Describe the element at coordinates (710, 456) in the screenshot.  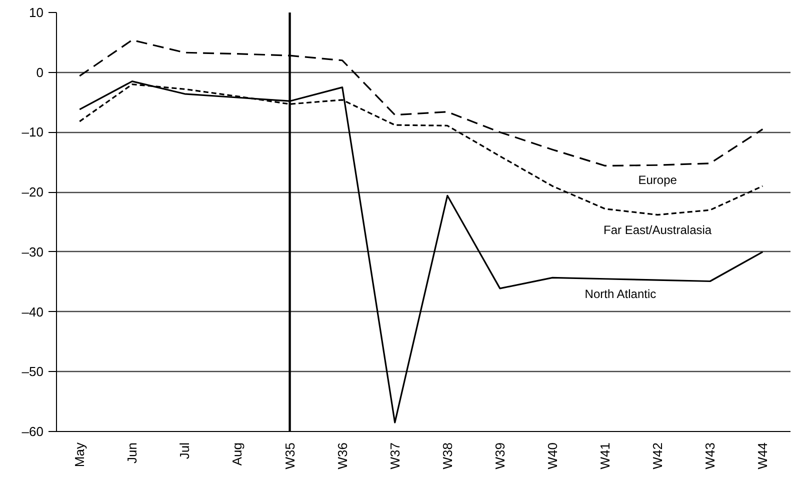
I see `x-tick-label: W43` at that location.